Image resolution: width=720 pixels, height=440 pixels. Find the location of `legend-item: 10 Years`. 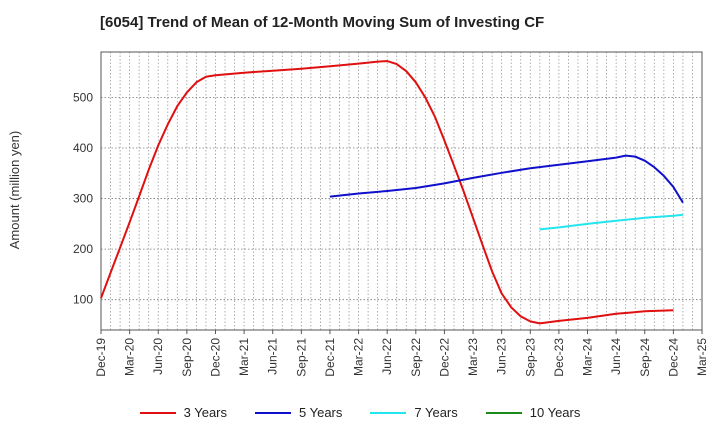

legend-item: 10 Years is located at coordinates (533, 412).